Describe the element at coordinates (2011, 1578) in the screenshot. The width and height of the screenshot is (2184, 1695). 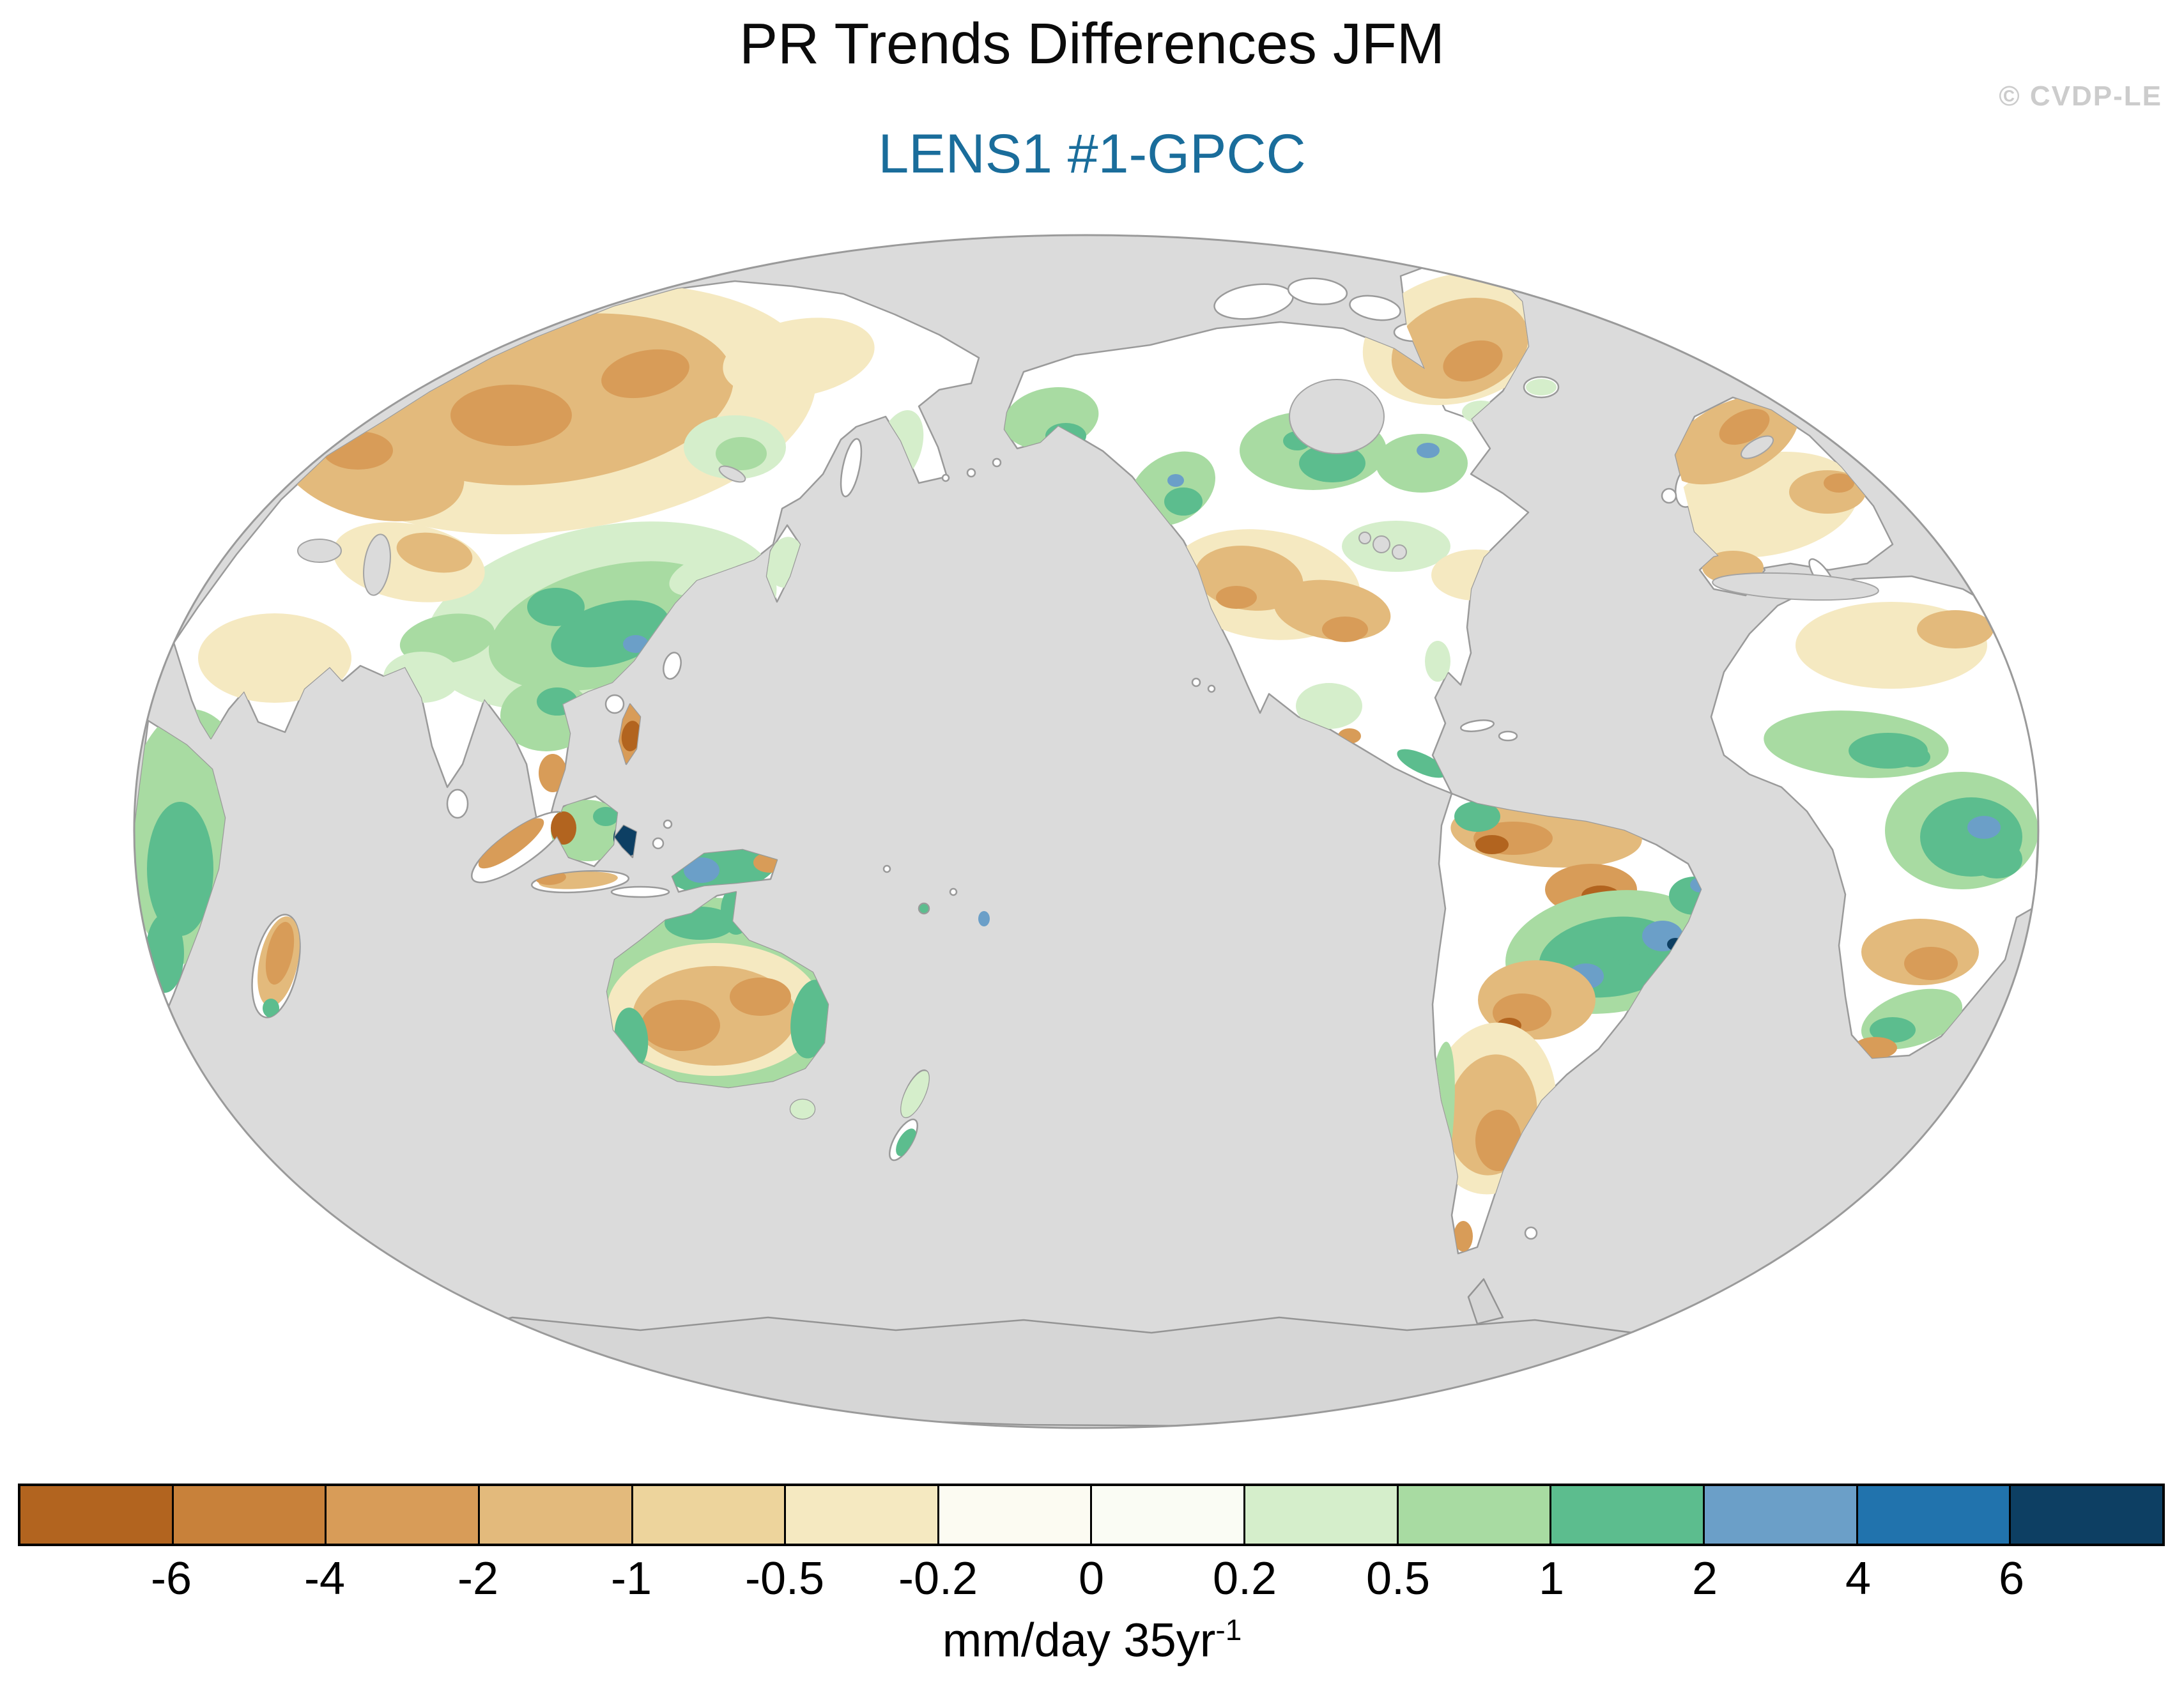
I see `colorbar-tick-label: 6` at that location.